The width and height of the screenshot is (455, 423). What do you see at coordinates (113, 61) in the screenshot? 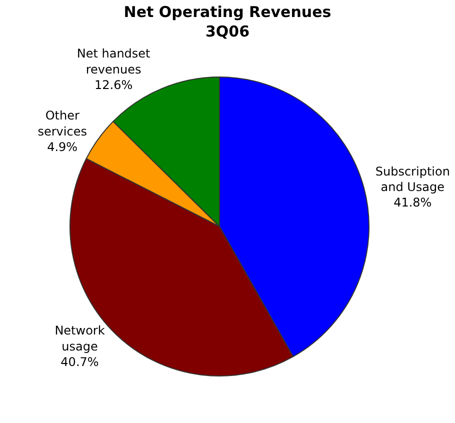
I see `slice-label: Net handset revenues` at bounding box center [113, 61].